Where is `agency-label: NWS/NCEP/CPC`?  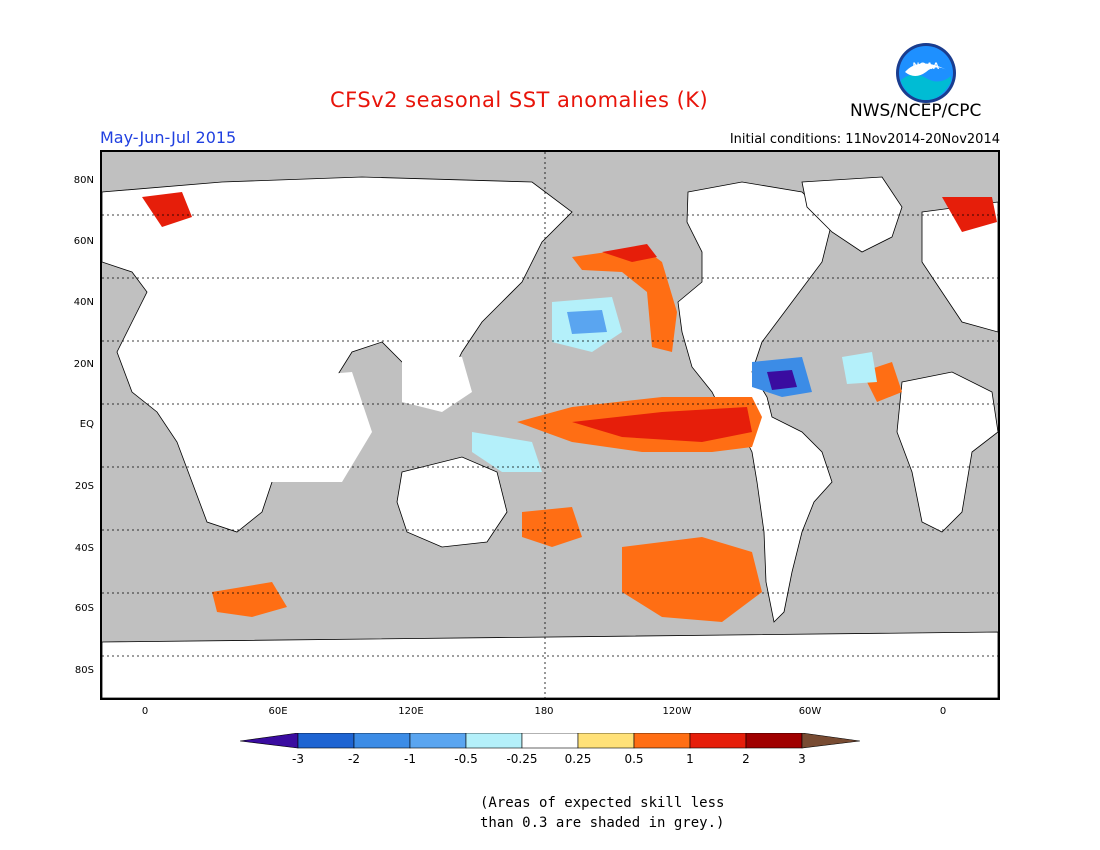
agency-label: NWS/NCEP/CPC is located at coordinates (916, 111).